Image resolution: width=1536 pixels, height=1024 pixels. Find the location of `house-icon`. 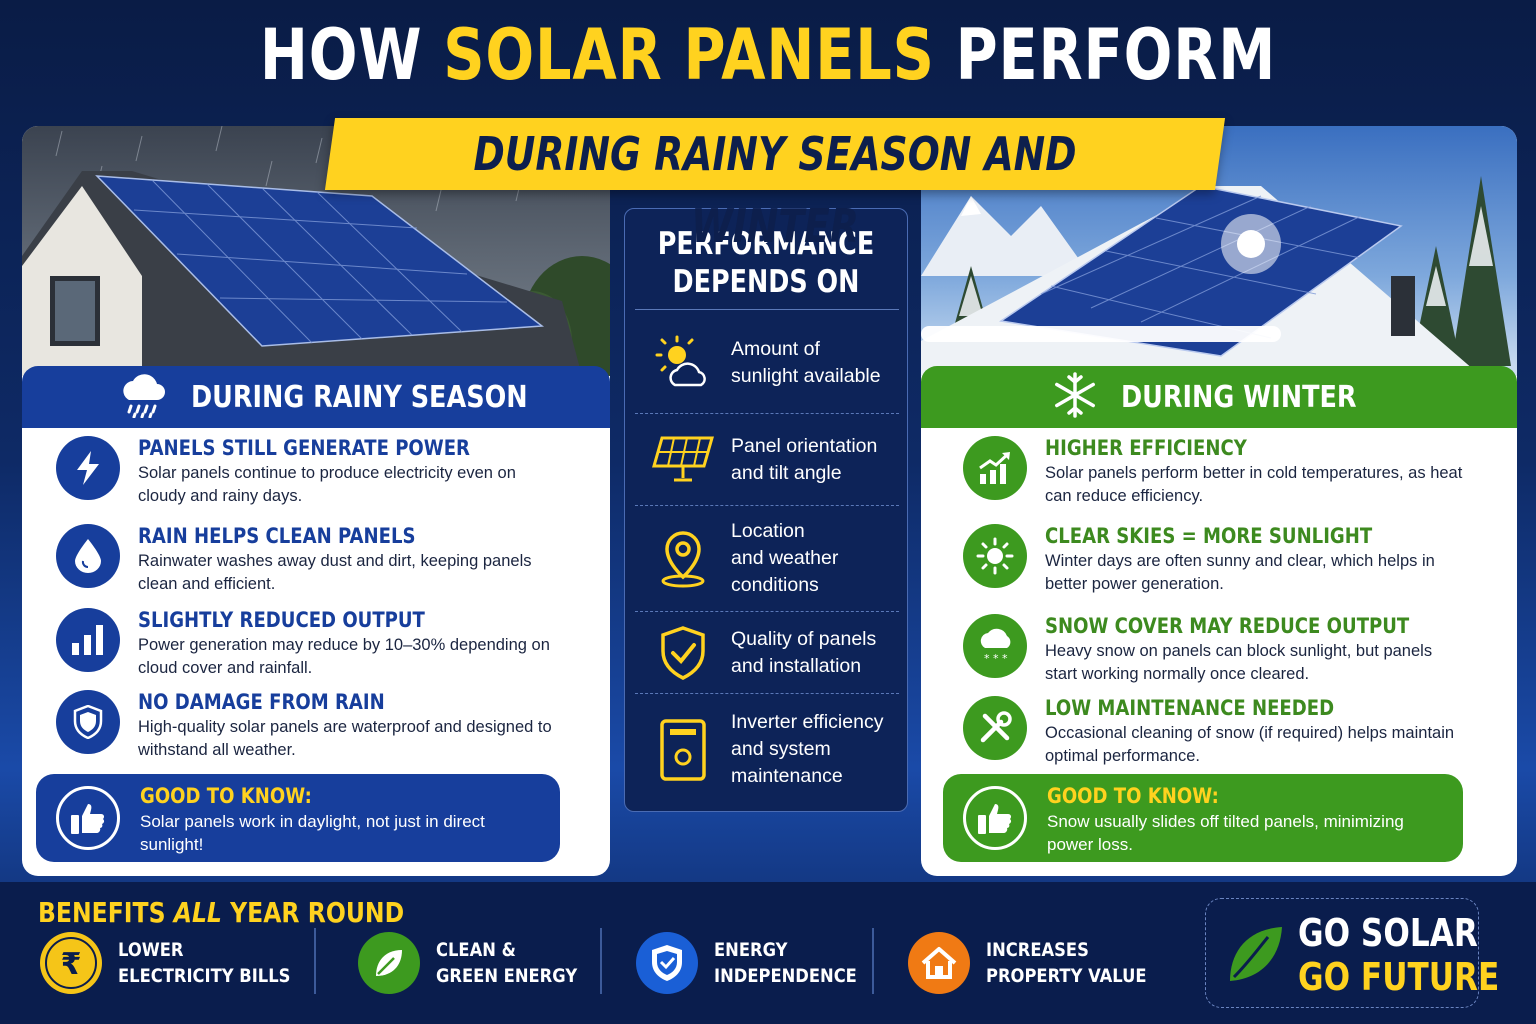

house-icon is located at coordinates (939, 963).